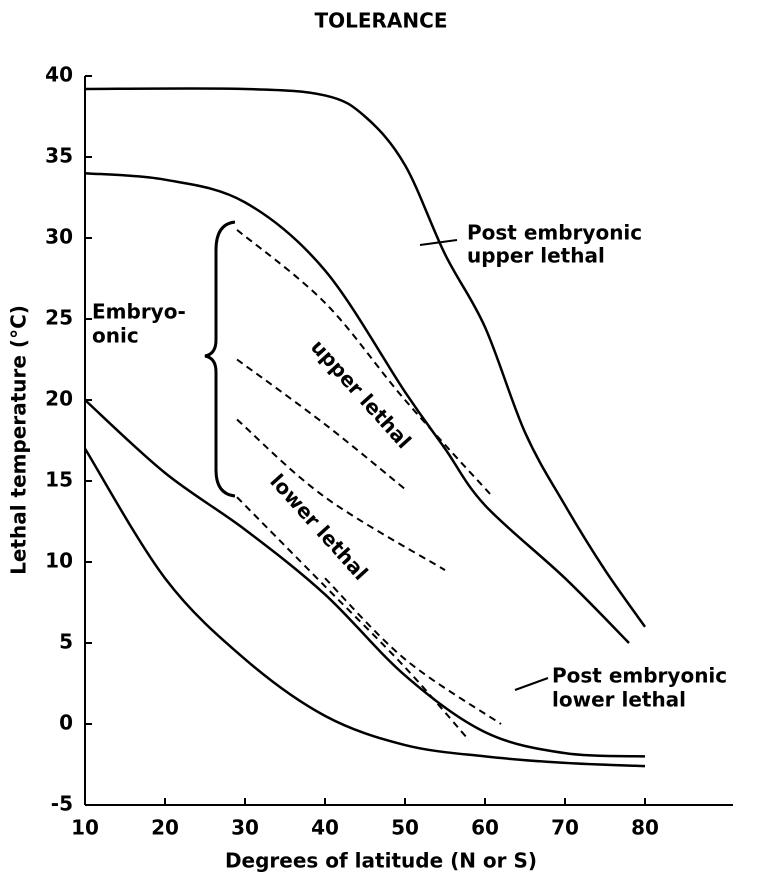 Image resolution: width=762 pixels, height=880 pixels. Describe the element at coordinates (645, 828) in the screenshot. I see `x-tick-label: 80` at that location.